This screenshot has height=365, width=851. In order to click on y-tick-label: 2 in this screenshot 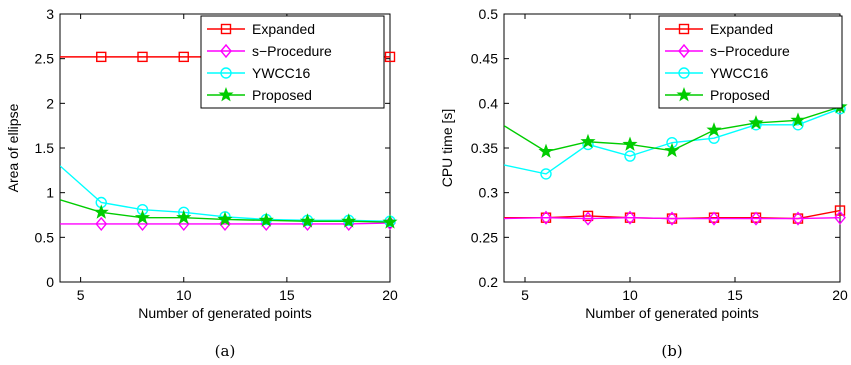, I will do `click(50, 103)`.